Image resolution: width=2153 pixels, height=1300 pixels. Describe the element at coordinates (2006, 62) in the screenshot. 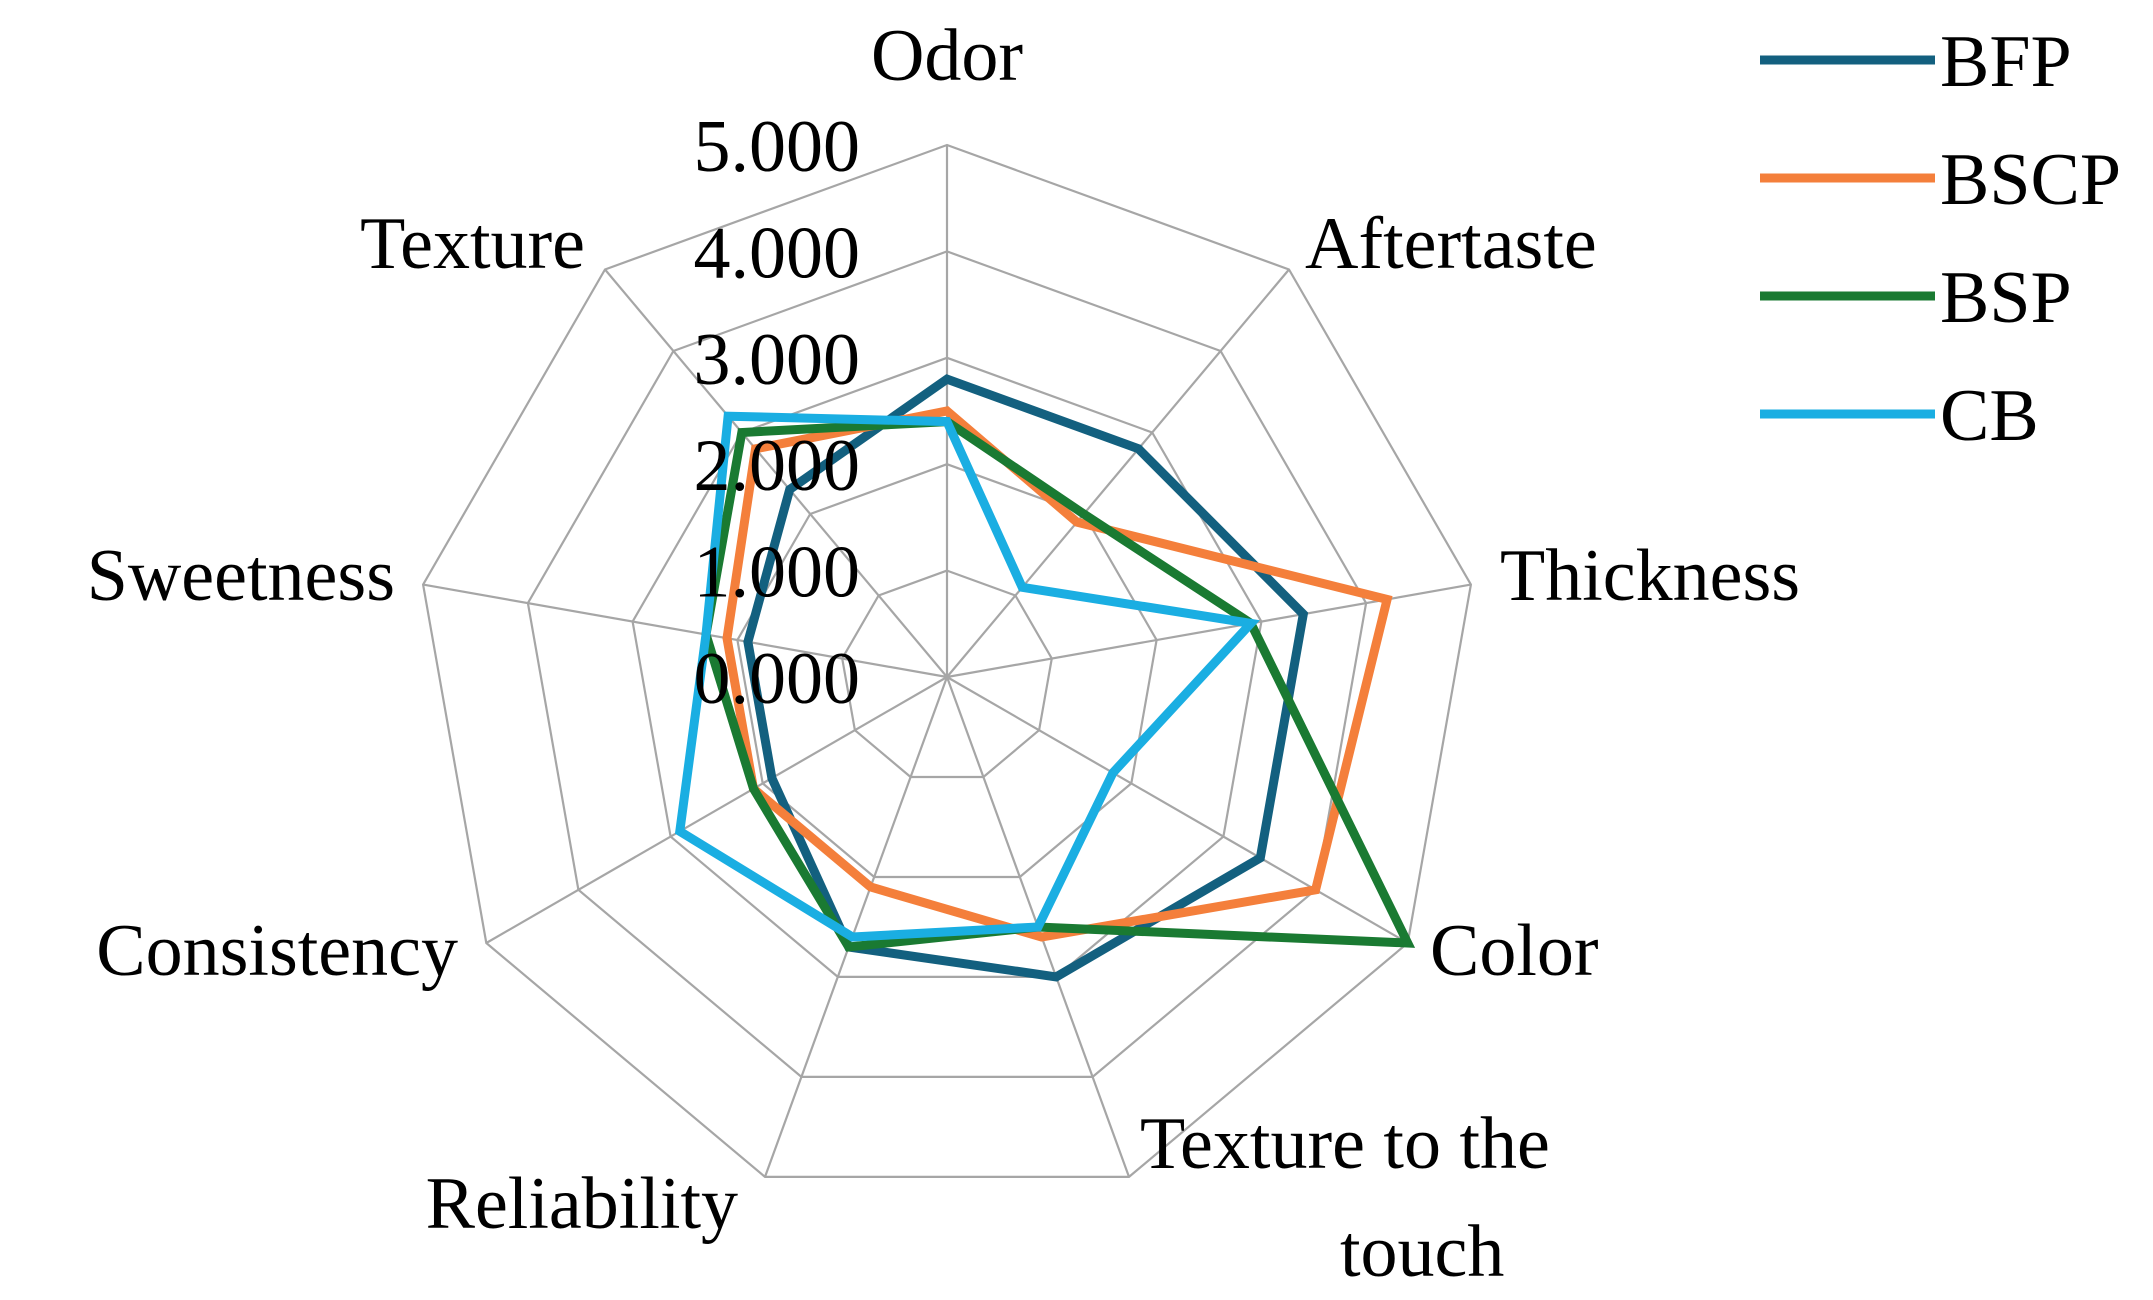

I see `legend-label: BFP` at that location.